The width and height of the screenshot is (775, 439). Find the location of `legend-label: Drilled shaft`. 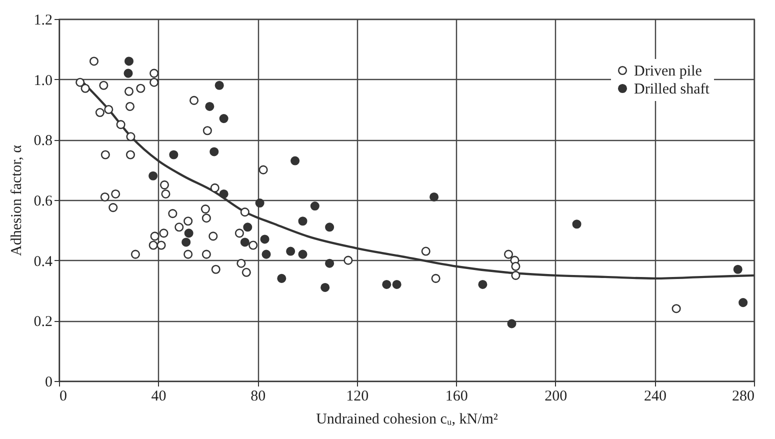

legend-label: Drilled shaft is located at coordinates (672, 90).